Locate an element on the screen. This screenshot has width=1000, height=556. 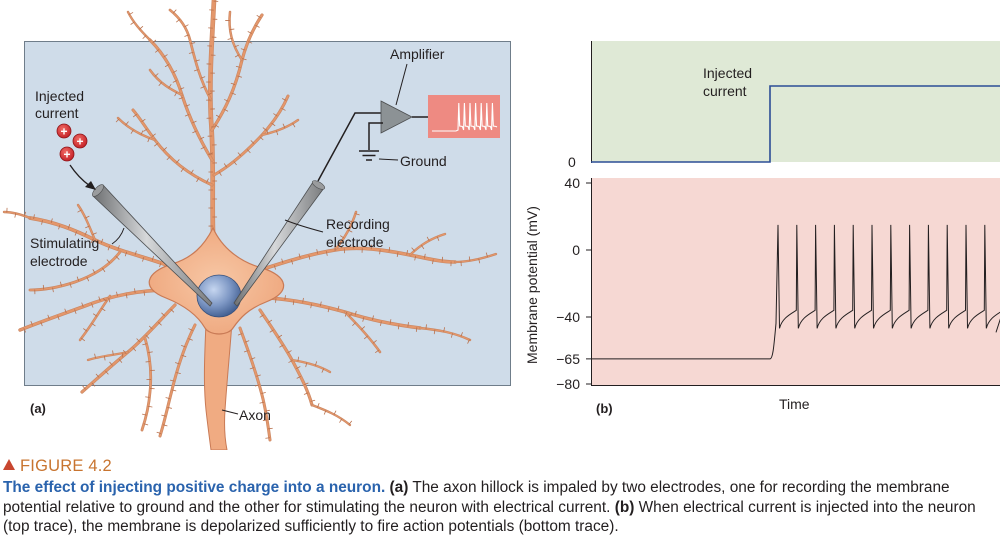
y-tick-label: −80 is located at coordinates (568, 384).